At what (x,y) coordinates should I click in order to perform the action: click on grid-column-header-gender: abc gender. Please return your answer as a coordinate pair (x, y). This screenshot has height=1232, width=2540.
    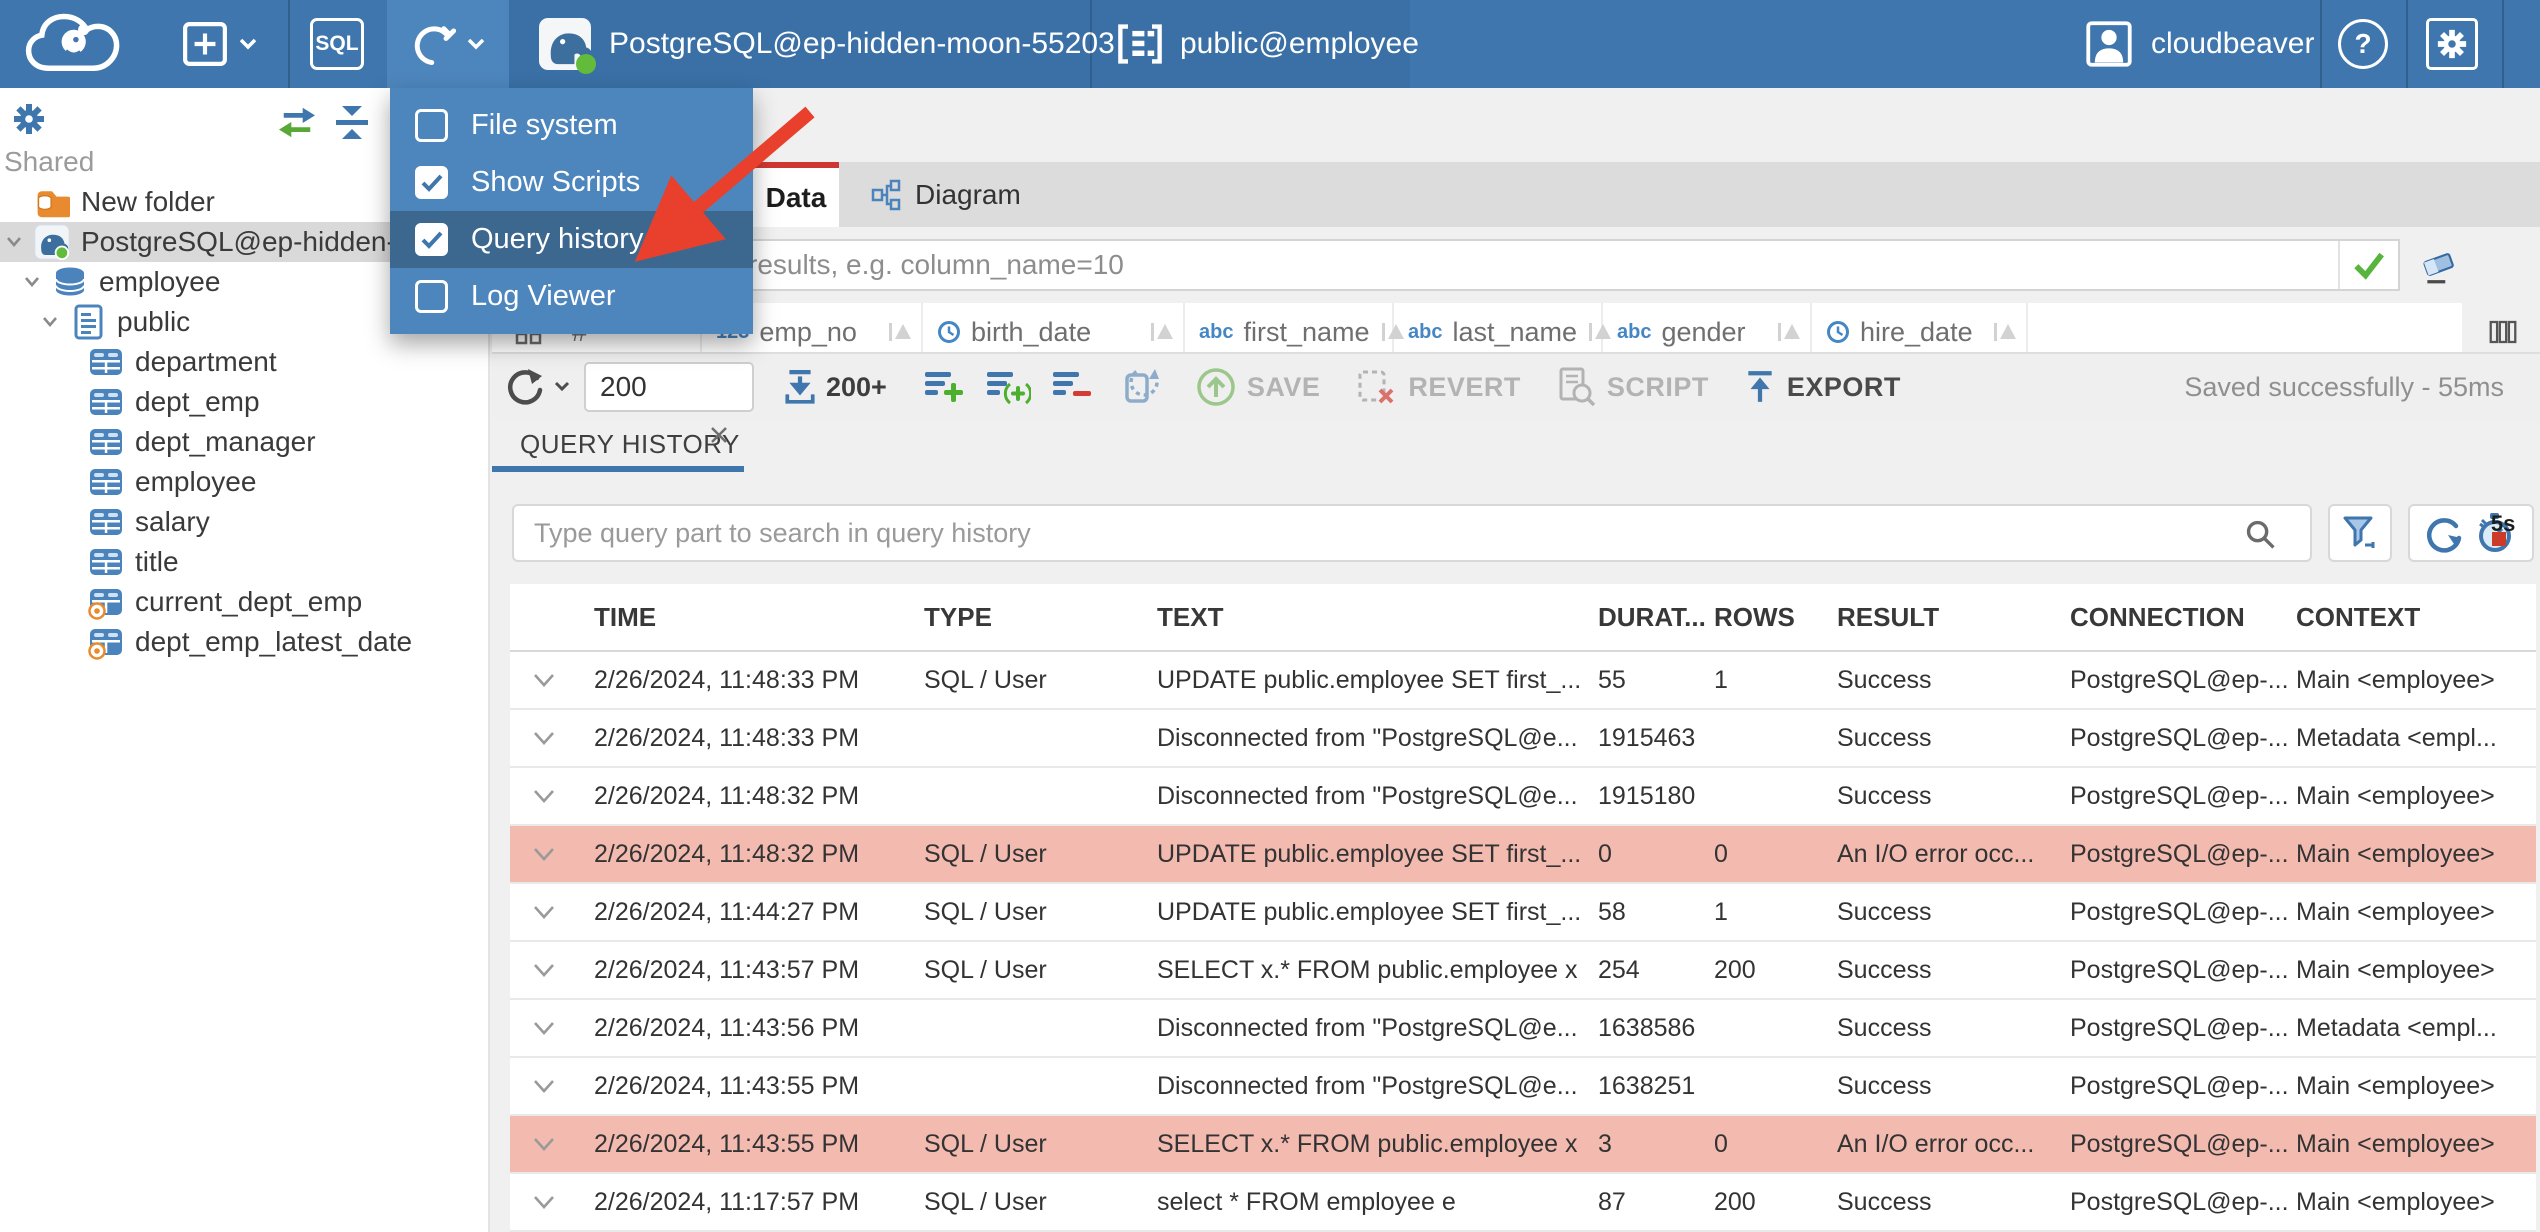
    Looking at the image, I should click on (1707, 327).